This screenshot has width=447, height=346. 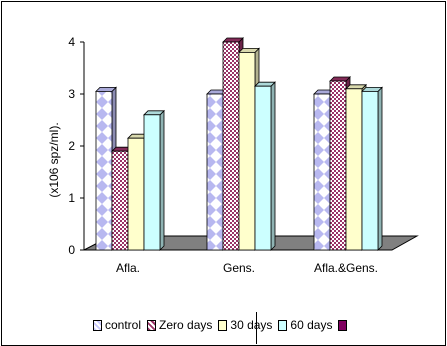 I want to click on legend-item: control, so click(x=117, y=325).